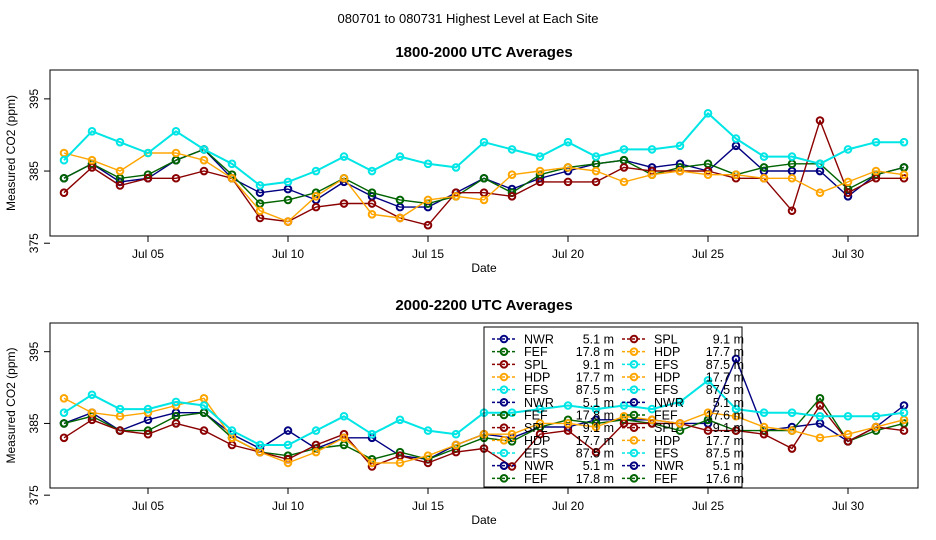 The height and width of the screenshot is (540, 936). What do you see at coordinates (34, 243) in the screenshot?
I see `y-tick-label: 375` at bounding box center [34, 243].